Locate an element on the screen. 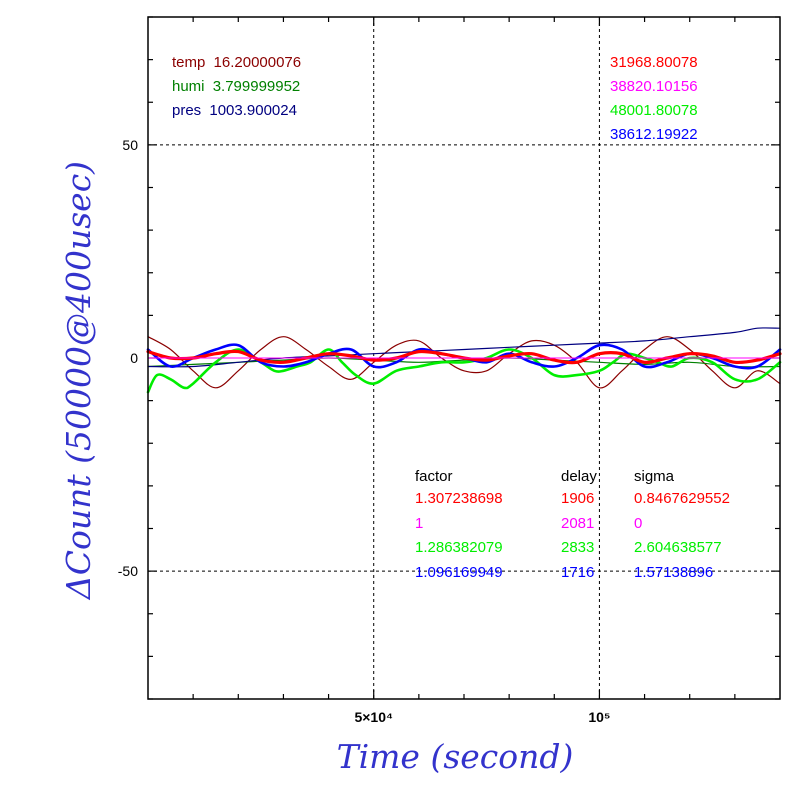 Image resolution: width=797 pixels, height=797 pixels. row-green-sigma: 2.604638577 is located at coordinates (678, 547).